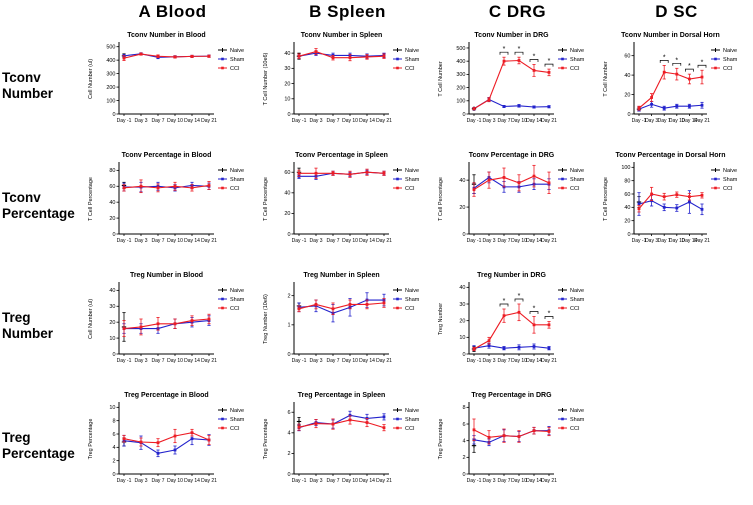 Image resolution: width=753 pixels, height=505 pixels. I want to click on svg-text: Tconv Number in Dorsal Horn, so click(670, 35).